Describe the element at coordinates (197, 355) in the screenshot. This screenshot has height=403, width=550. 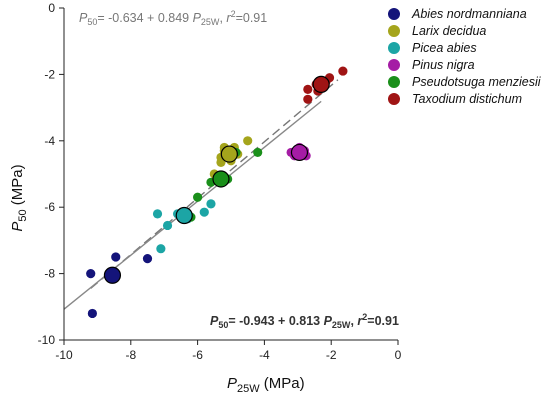
I see `x-tick-label: -6` at that location.